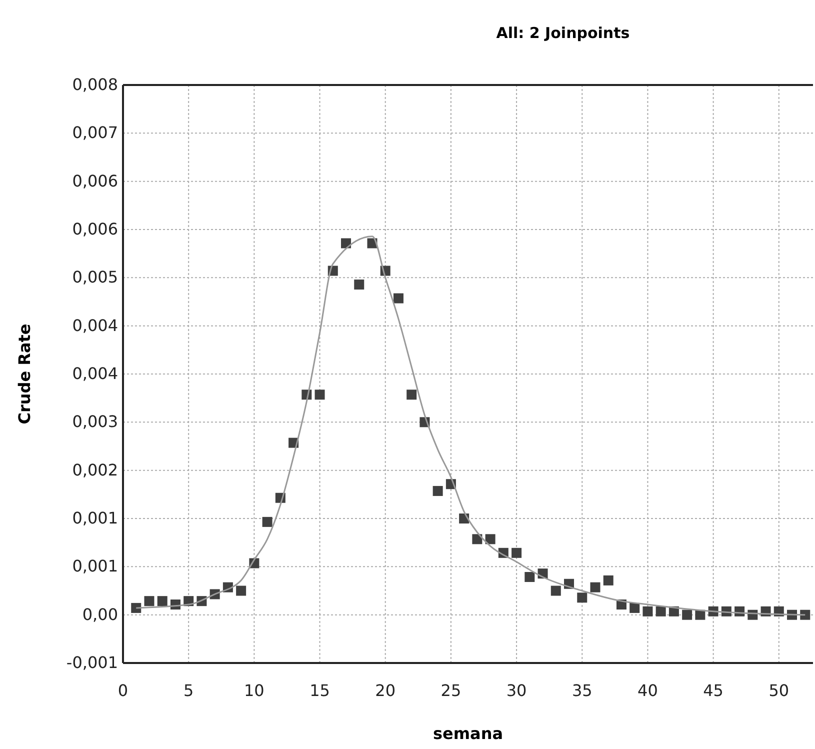  Describe the element at coordinates (254, 690) in the screenshot. I see `x-tick-label: 10` at that location.